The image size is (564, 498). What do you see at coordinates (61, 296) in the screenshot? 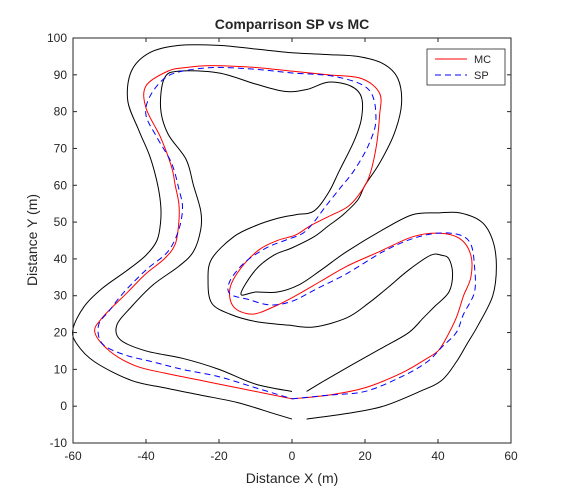
I see `y-tick-label: 30` at bounding box center [61, 296].